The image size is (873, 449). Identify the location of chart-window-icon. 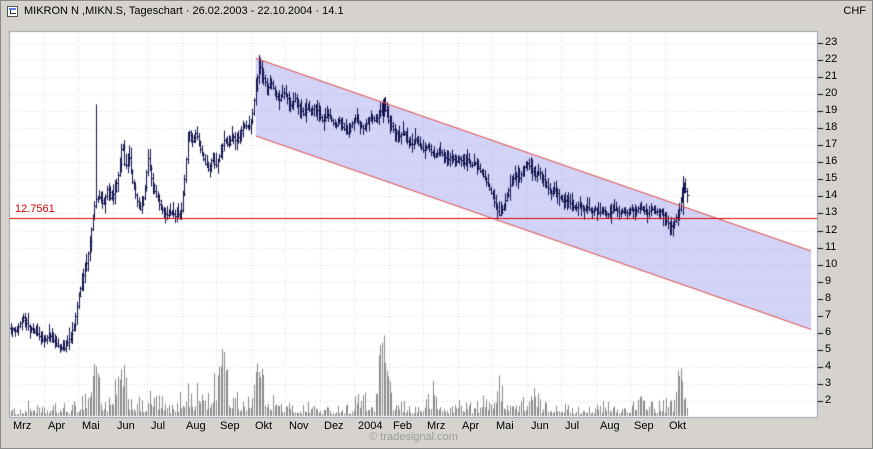
(12, 11).